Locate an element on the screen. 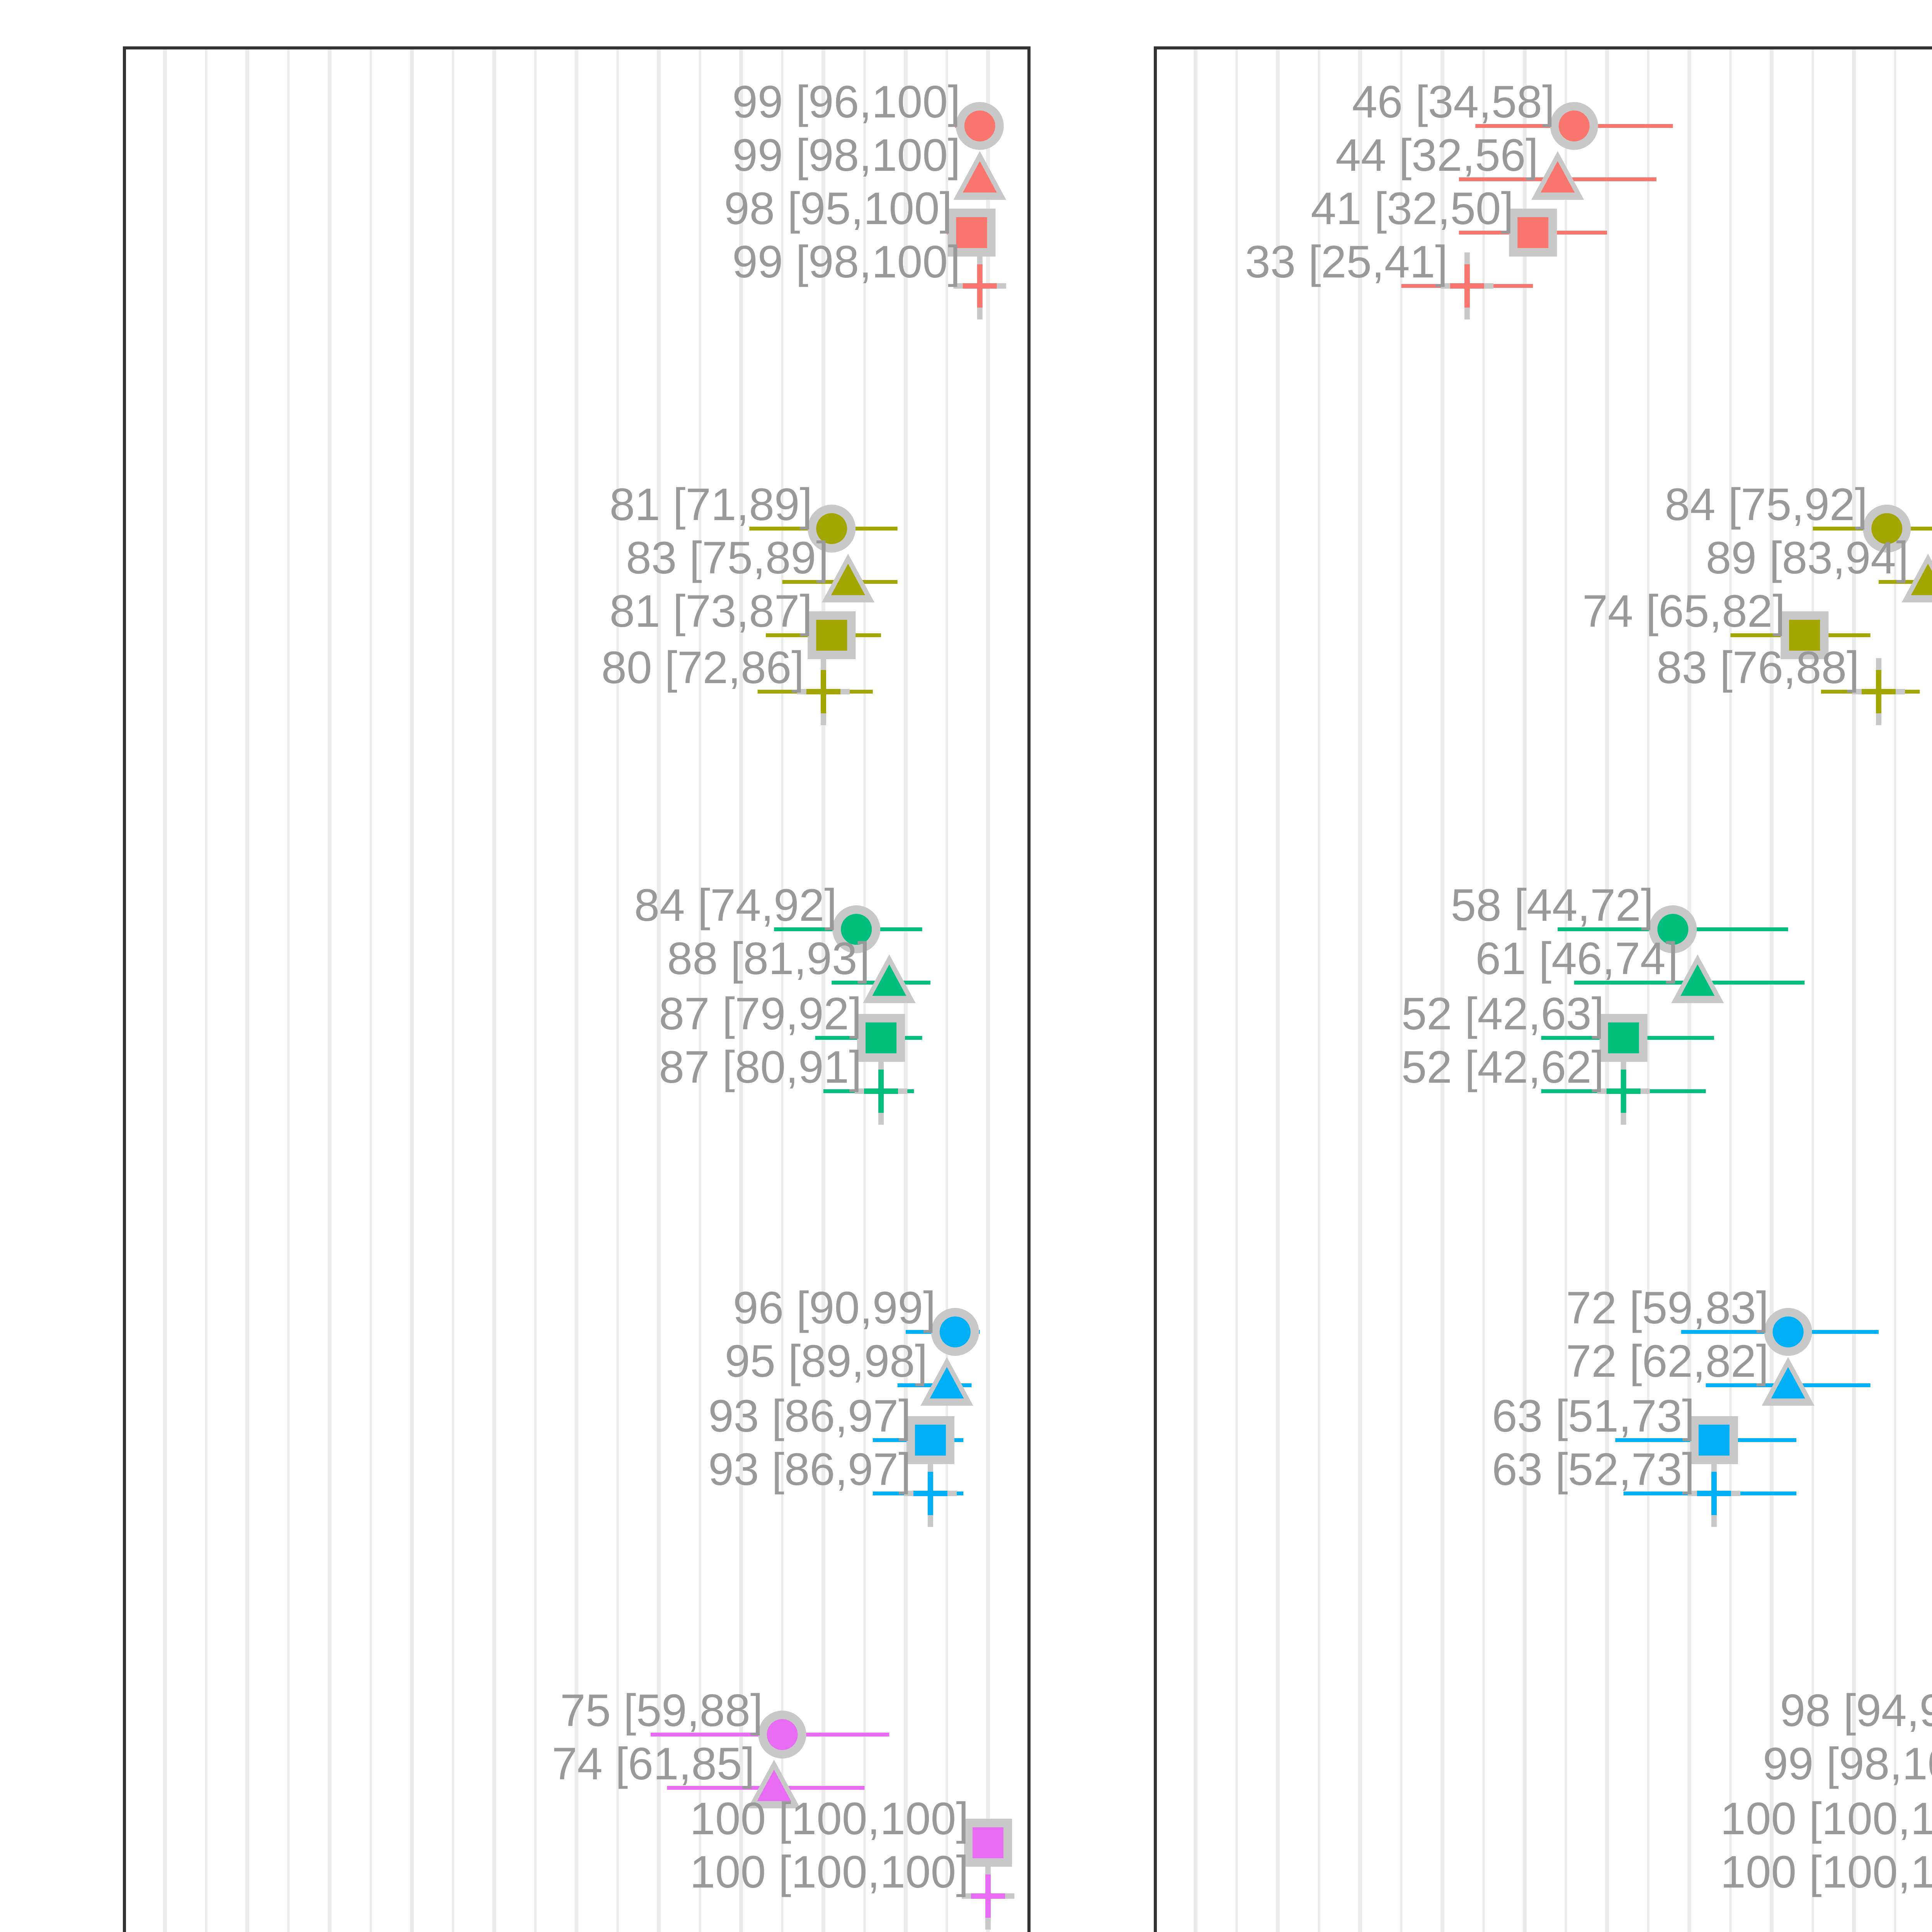 The width and height of the screenshot is (1932, 1932). estimate-row: 46 [34,58] is located at coordinates (1512, 113).